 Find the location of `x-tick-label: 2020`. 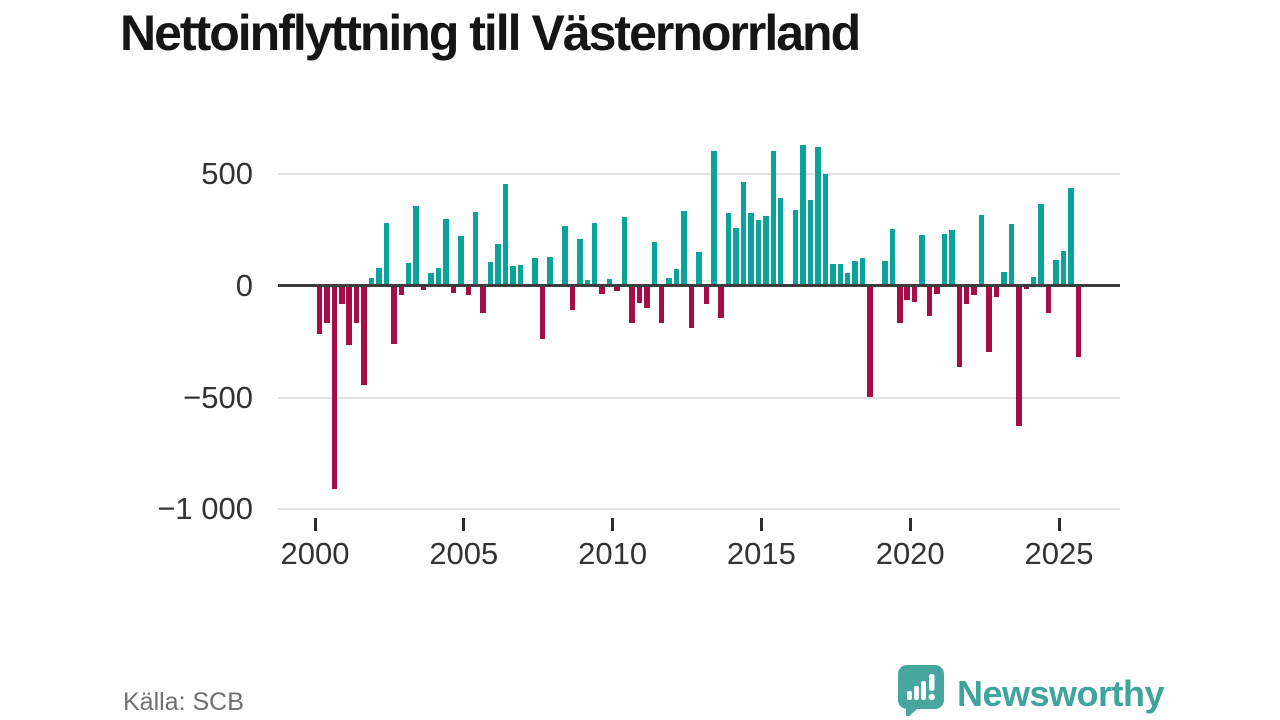

x-tick-label: 2020 is located at coordinates (910, 553).